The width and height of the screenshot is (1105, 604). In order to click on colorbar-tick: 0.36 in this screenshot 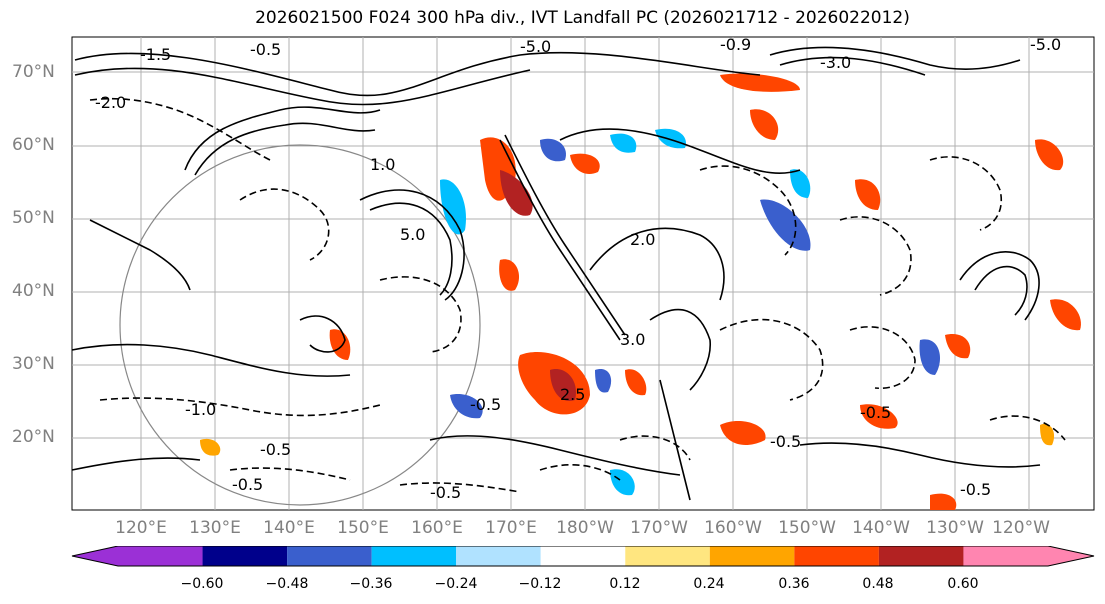, I will do `click(794, 584)`.